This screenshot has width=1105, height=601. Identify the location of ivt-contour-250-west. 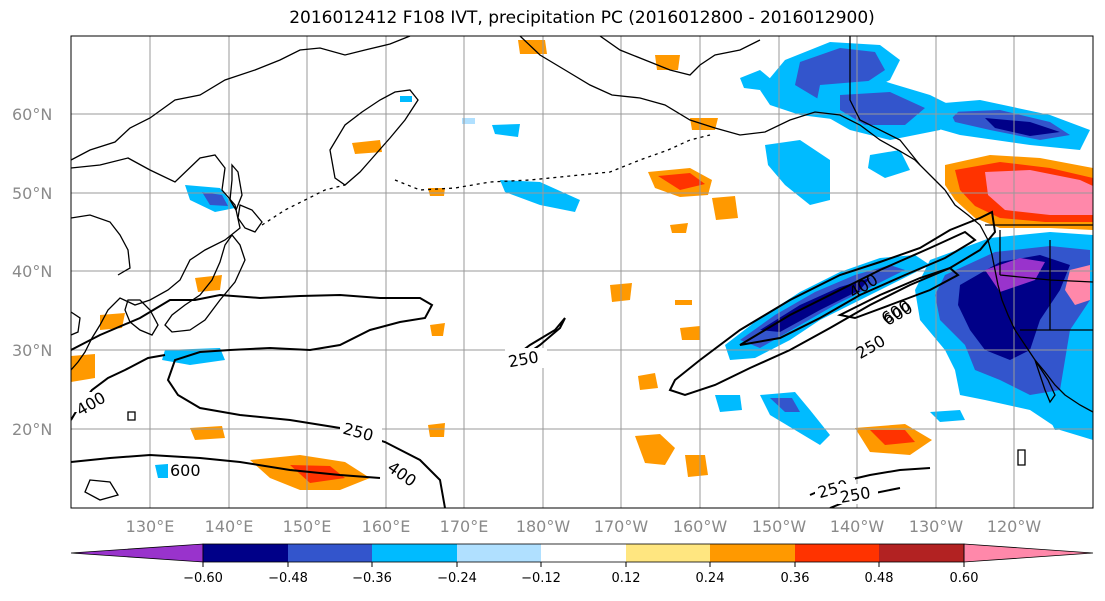
(258, 400).